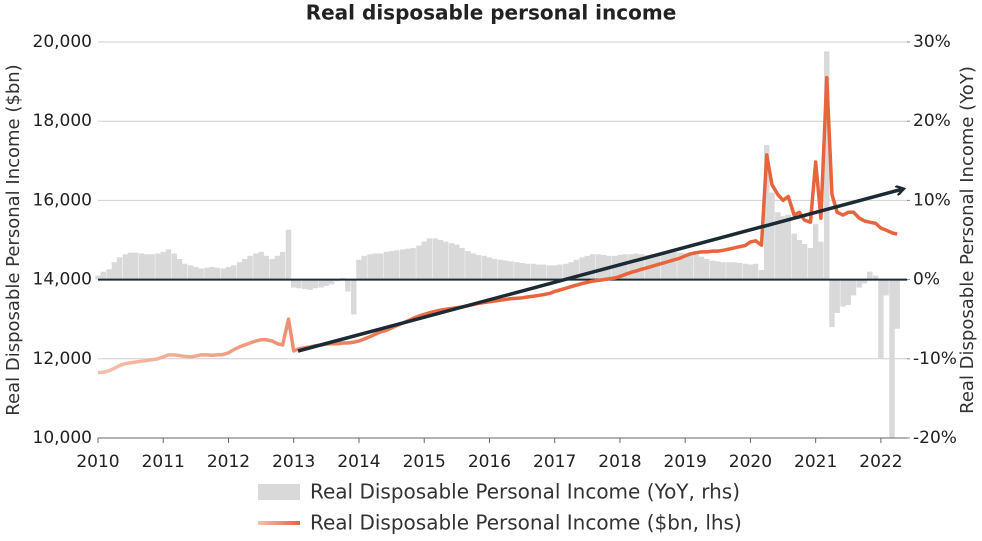 This screenshot has height=541, width=982. What do you see at coordinates (62, 438) in the screenshot?
I see `y-tick-label: 10,000` at bounding box center [62, 438].